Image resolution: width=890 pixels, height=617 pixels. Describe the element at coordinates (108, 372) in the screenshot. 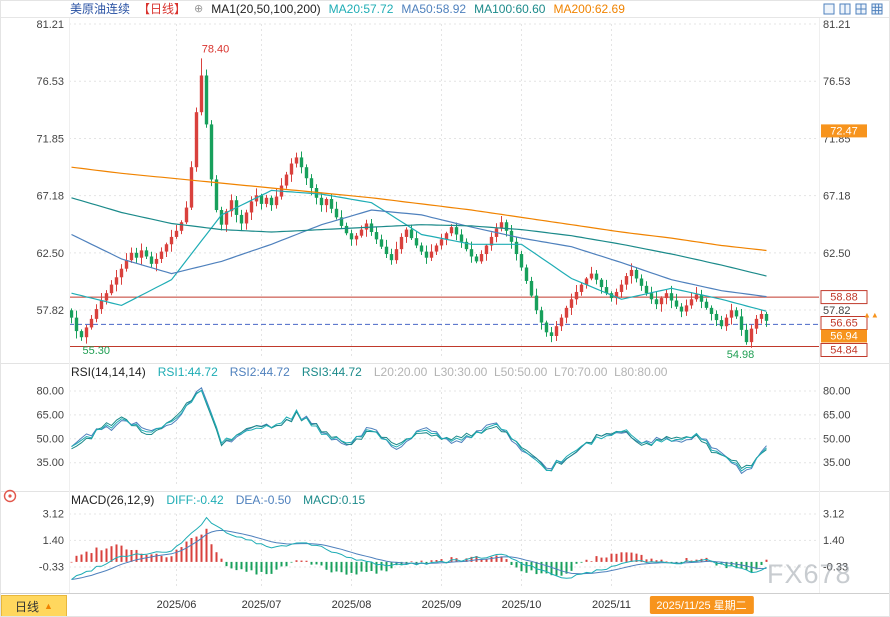

I see `rsi-indicator-label: RSI(14,14,14)` at that location.